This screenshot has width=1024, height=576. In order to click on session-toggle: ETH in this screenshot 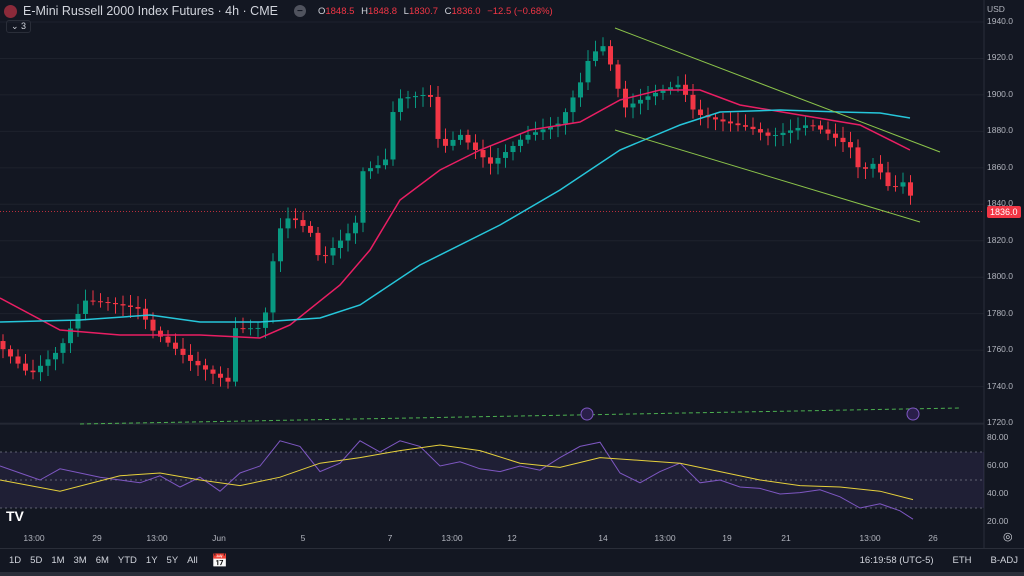, I will do `click(962, 560)`.